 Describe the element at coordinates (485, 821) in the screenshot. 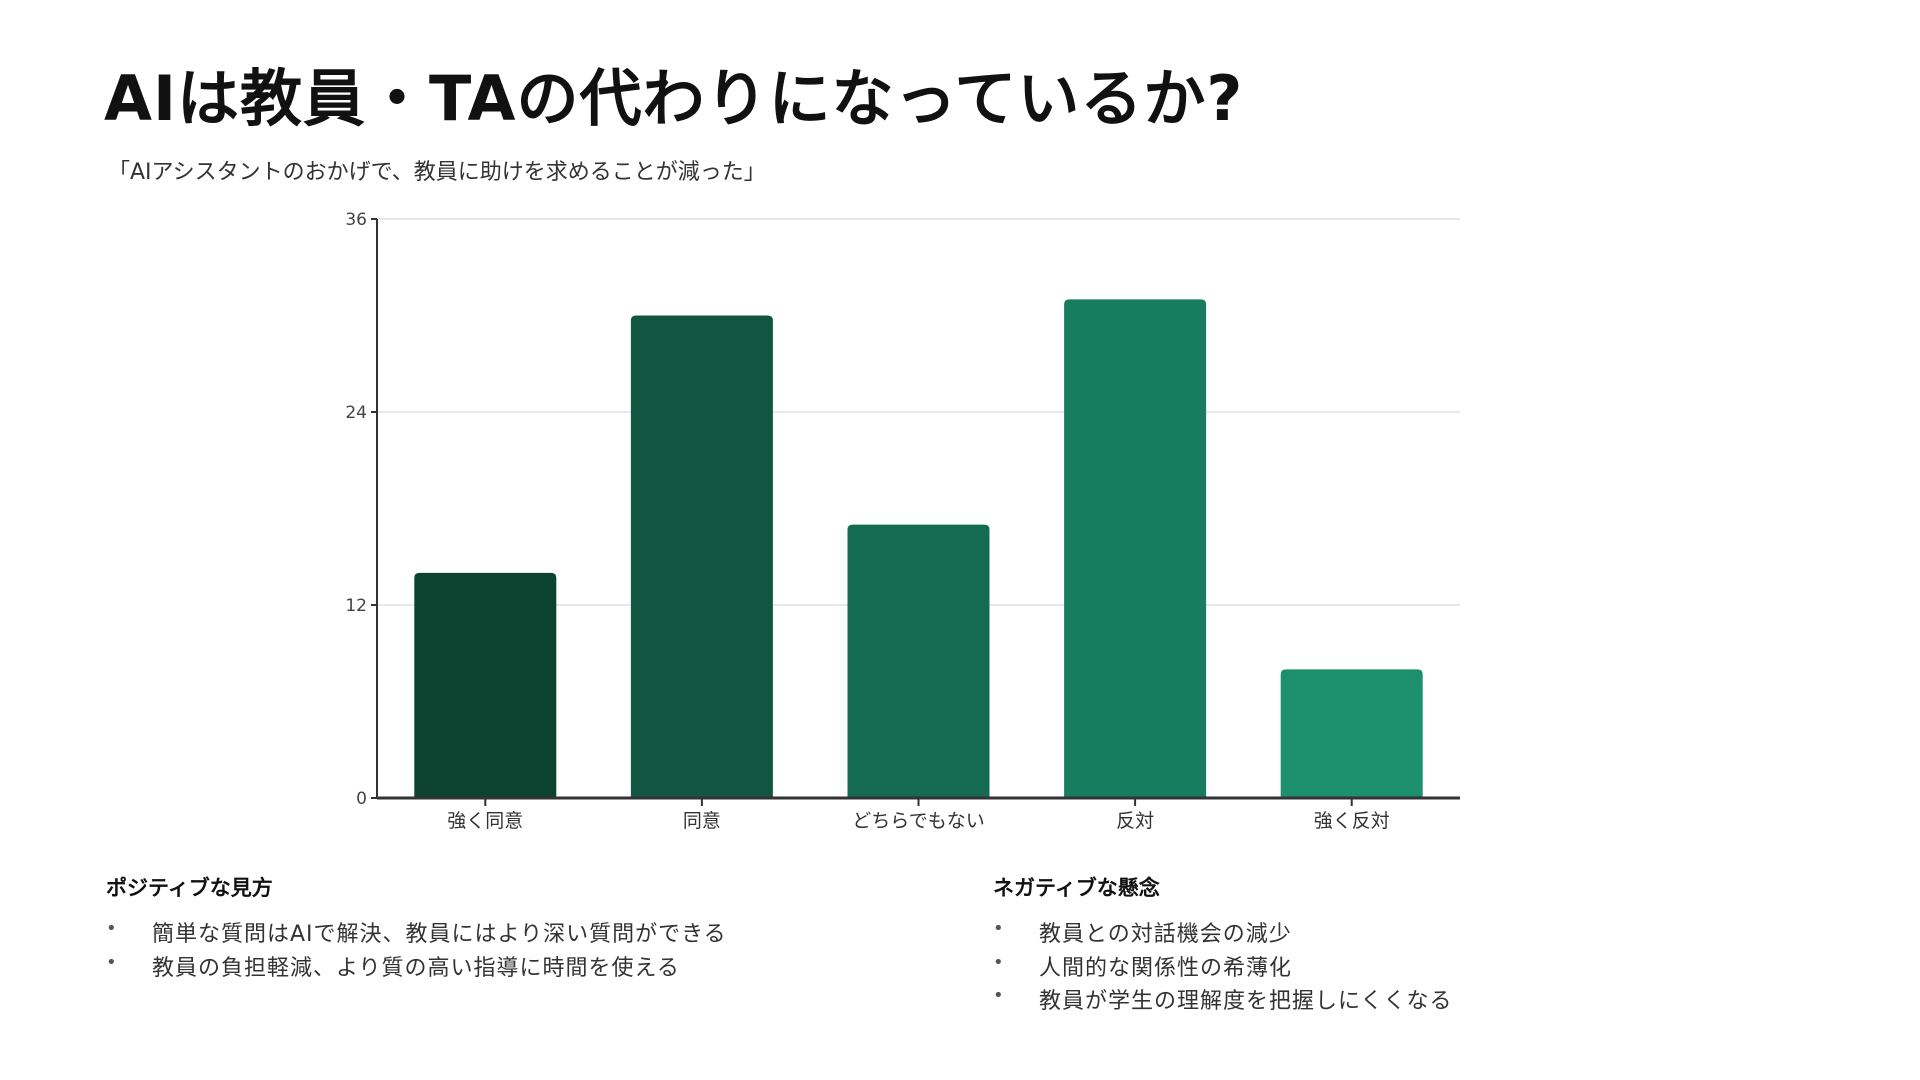

I see `x-tick-label: 強く同意` at that location.